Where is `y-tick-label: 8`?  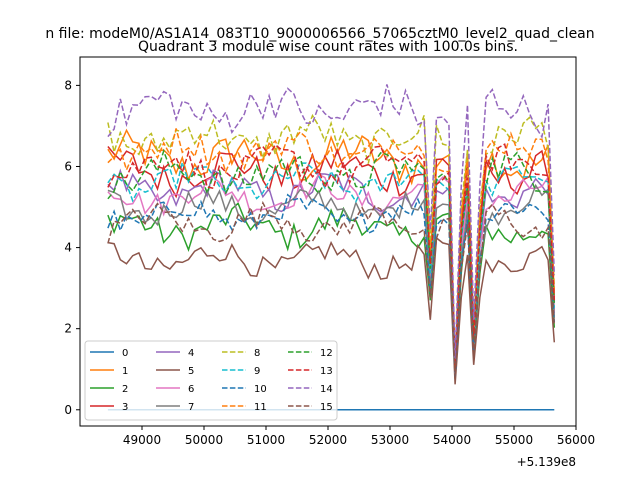
y-tick-label: 8 is located at coordinates (68, 85).